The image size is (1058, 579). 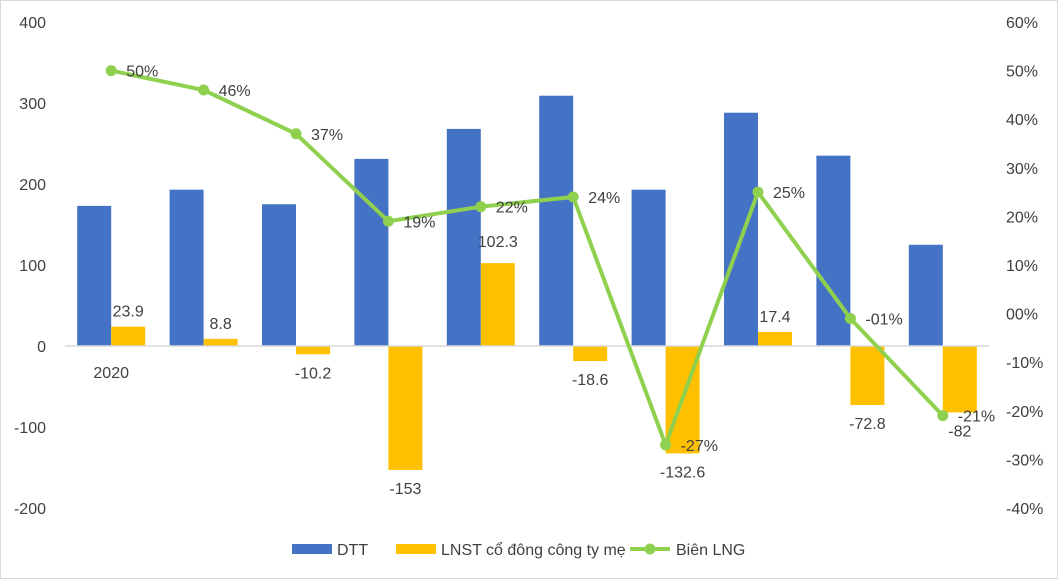 What do you see at coordinates (313, 373) in the screenshot?
I see `lnst-data-label: -10.2` at bounding box center [313, 373].